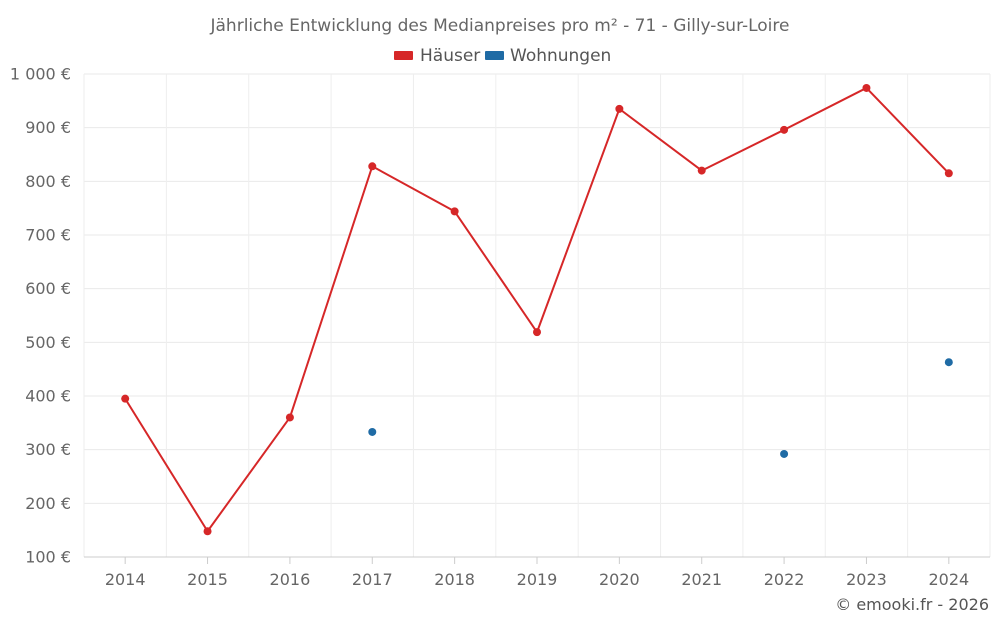 This screenshot has width=1000, height=625. I want to click on x-tick-label: 2022, so click(784, 579).